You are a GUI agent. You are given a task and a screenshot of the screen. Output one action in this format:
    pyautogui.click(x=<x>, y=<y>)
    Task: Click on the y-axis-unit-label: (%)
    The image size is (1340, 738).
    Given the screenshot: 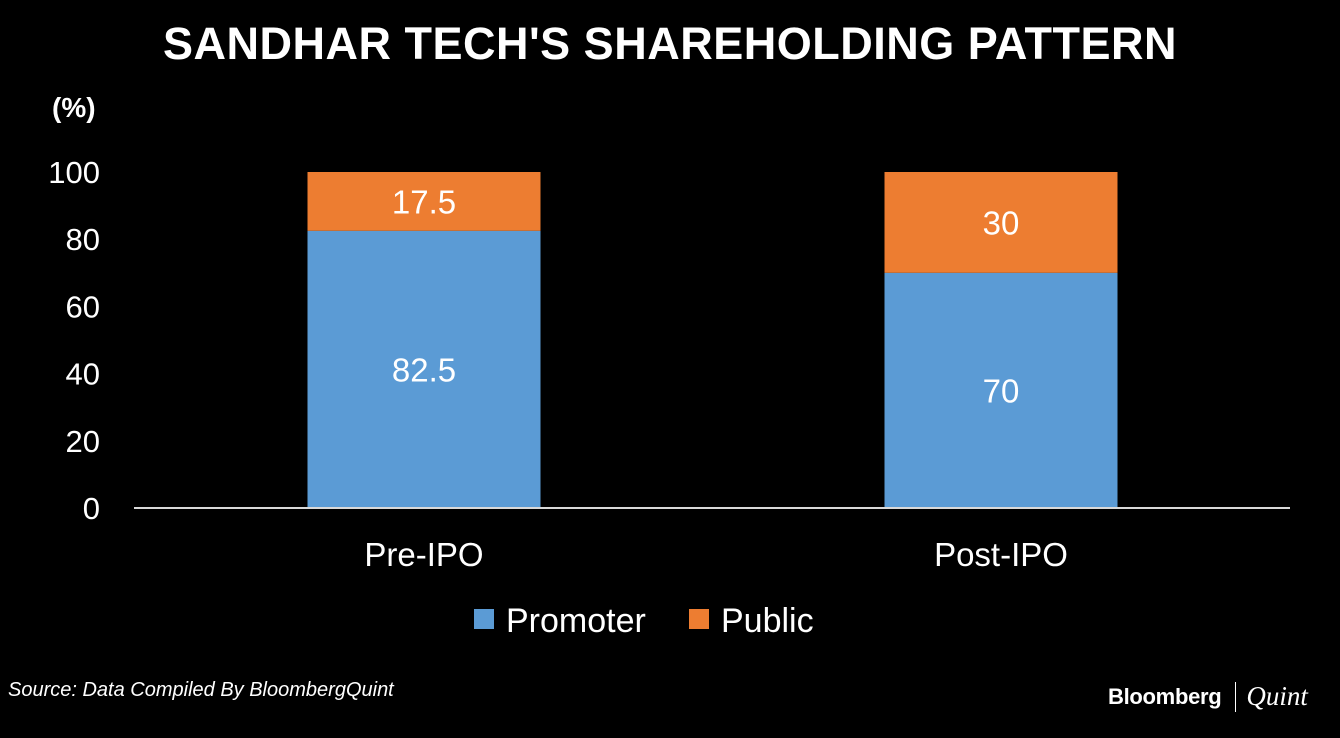 What is the action you would take?
    pyautogui.click(x=74, y=107)
    